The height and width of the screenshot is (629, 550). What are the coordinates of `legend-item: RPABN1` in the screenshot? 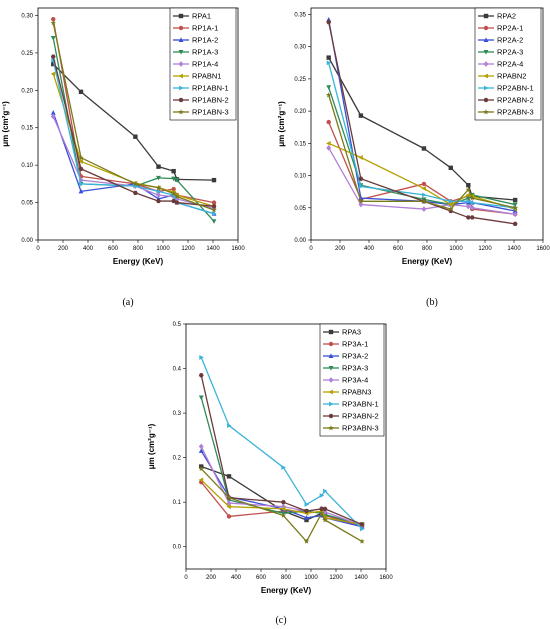 It's located at (197, 76).